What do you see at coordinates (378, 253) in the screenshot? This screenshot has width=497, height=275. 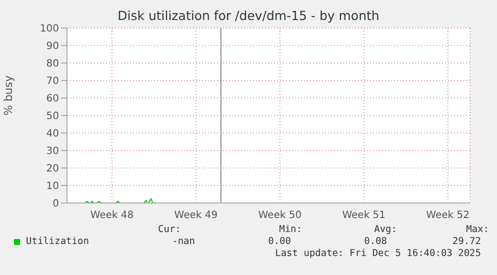 I see `text: Last update: Fri Dec 5 16:40:03 2025` at bounding box center [378, 253].